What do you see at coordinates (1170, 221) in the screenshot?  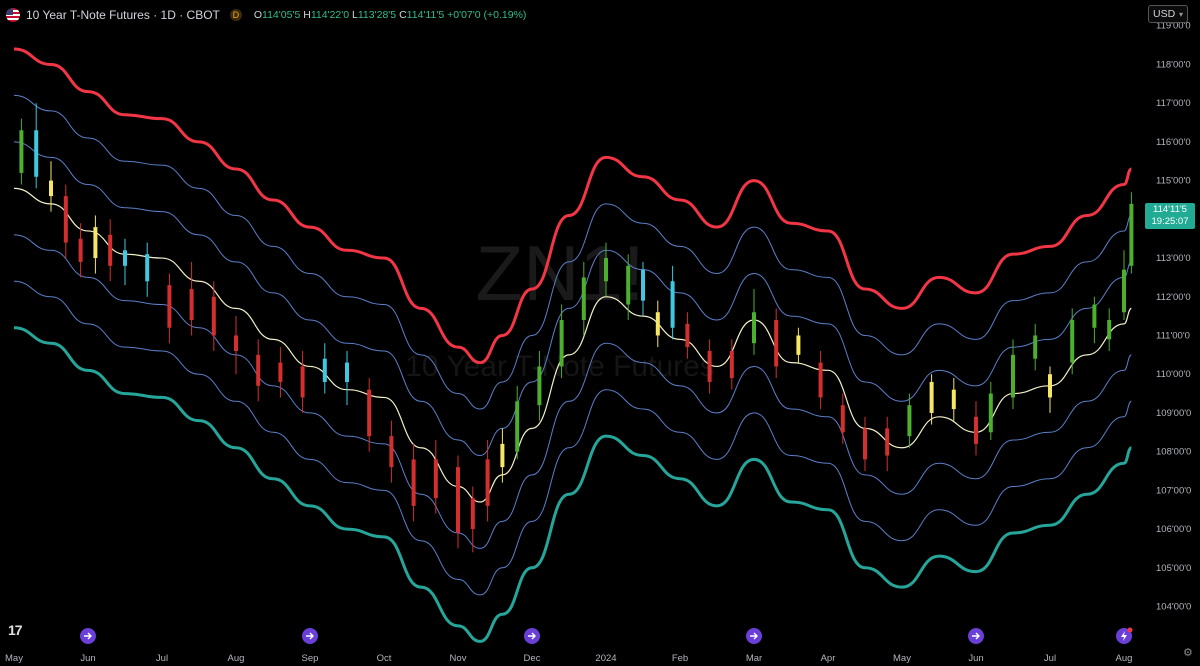 I see `bar-countdown: 19:25:07` at bounding box center [1170, 221].